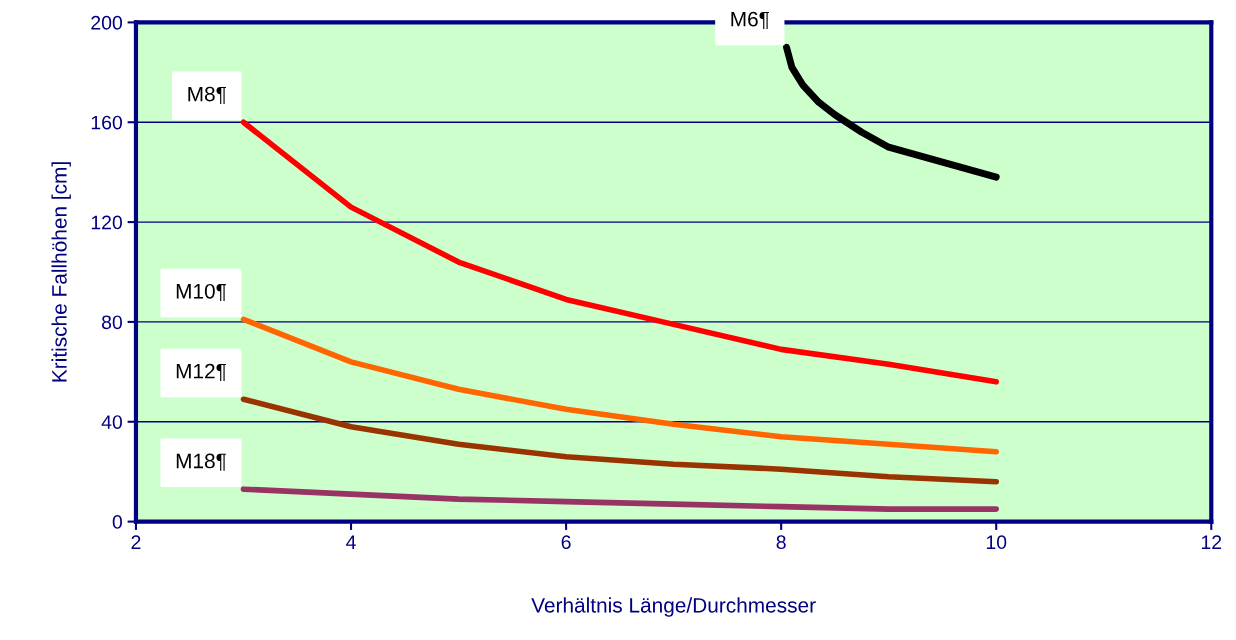  What do you see at coordinates (61, 272) in the screenshot?
I see `y-axis-title: Kritische Fallhöhen [cm]` at bounding box center [61, 272].